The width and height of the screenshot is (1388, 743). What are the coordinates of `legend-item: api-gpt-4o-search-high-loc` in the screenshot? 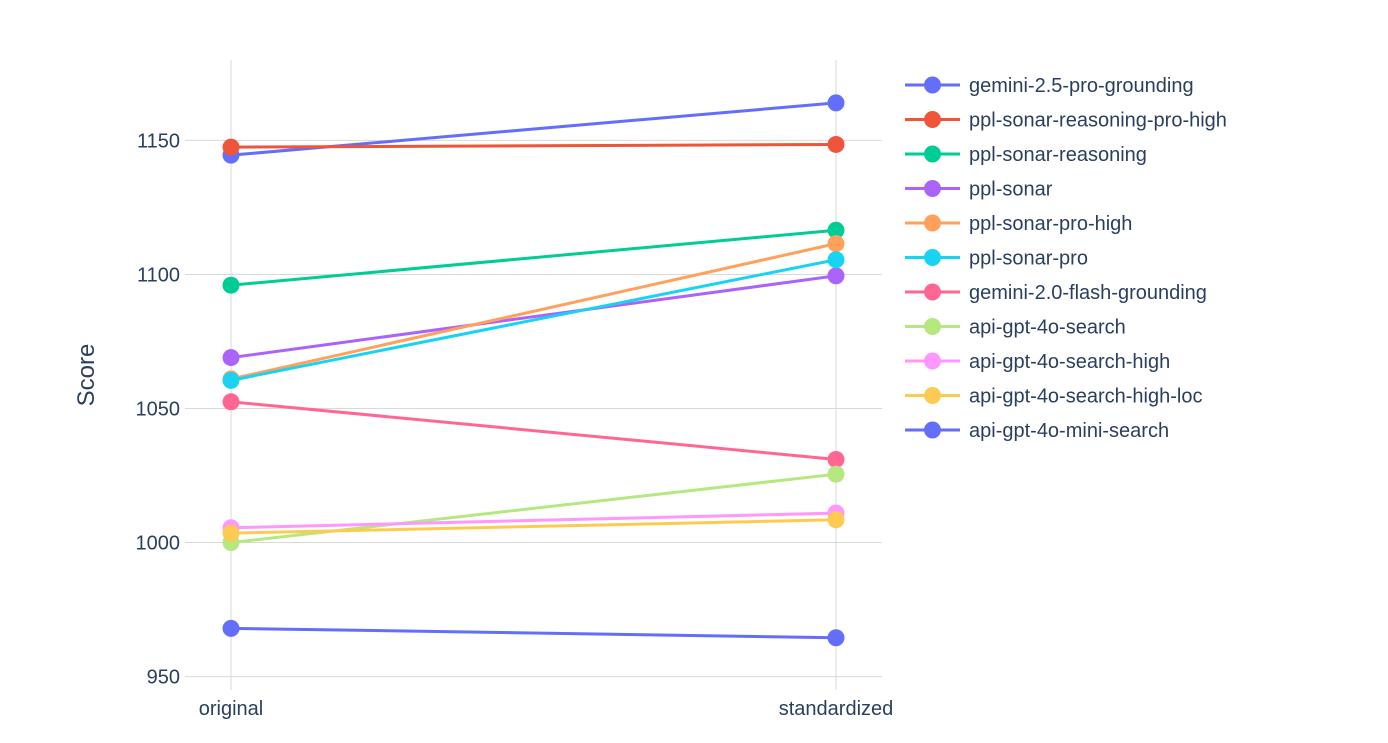 It's located at (1053, 397).